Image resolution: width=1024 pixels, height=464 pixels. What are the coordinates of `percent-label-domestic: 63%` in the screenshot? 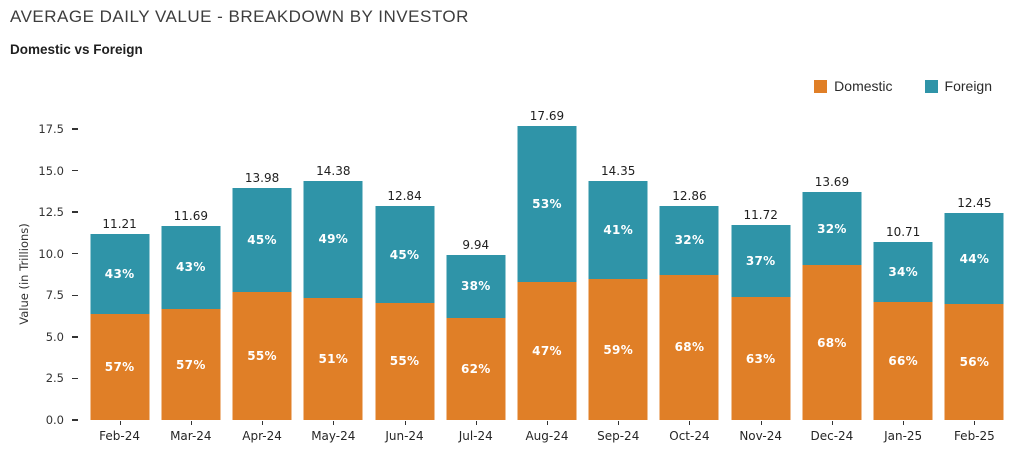 It's located at (760, 358).